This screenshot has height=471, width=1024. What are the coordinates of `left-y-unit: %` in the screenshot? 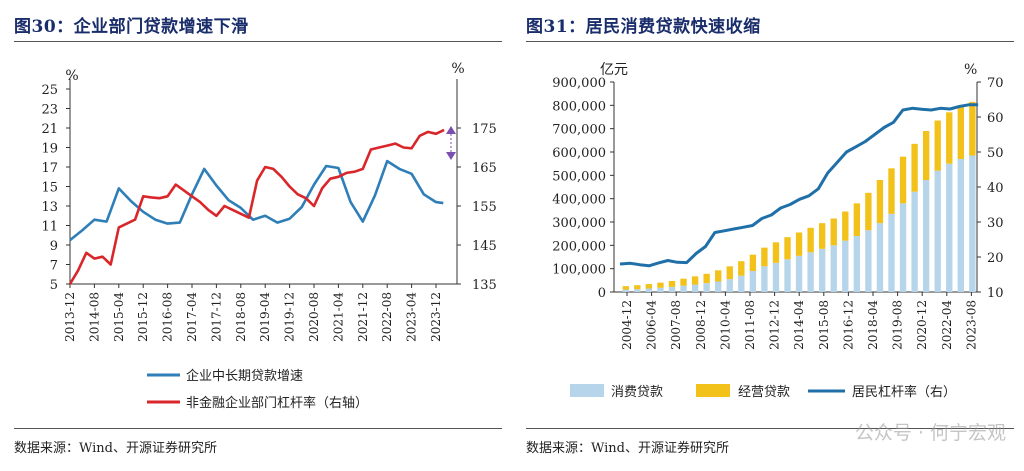 It's located at (71, 76).